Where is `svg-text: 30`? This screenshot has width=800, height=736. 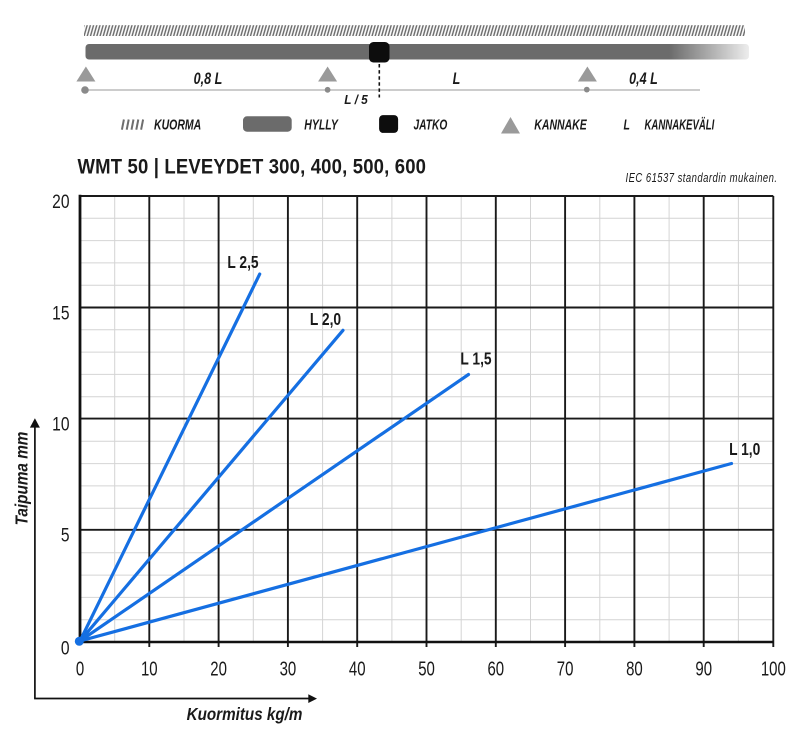
svg-text: 30 is located at coordinates (288, 668).